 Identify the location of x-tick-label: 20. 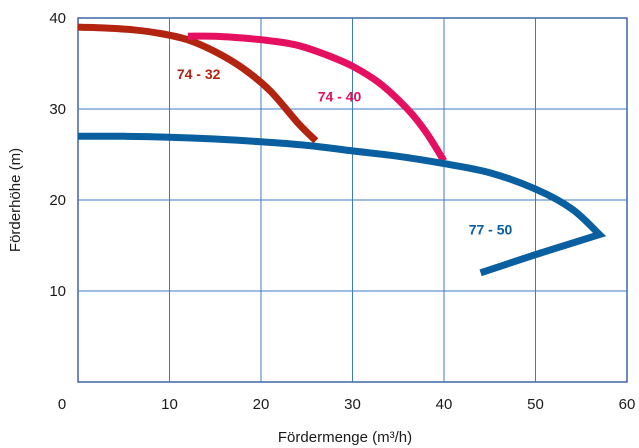
(261, 404).